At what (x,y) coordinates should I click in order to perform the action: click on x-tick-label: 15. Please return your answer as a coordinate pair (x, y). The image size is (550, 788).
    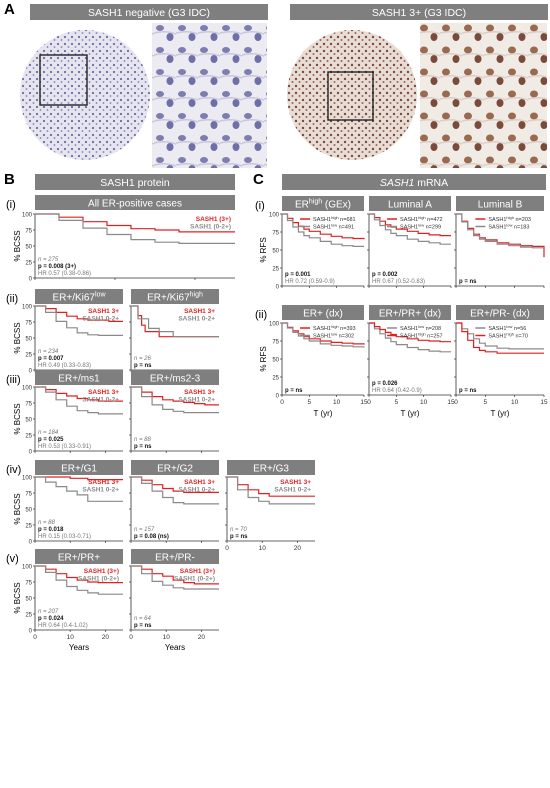
    Looking at the image, I should click on (544, 402).